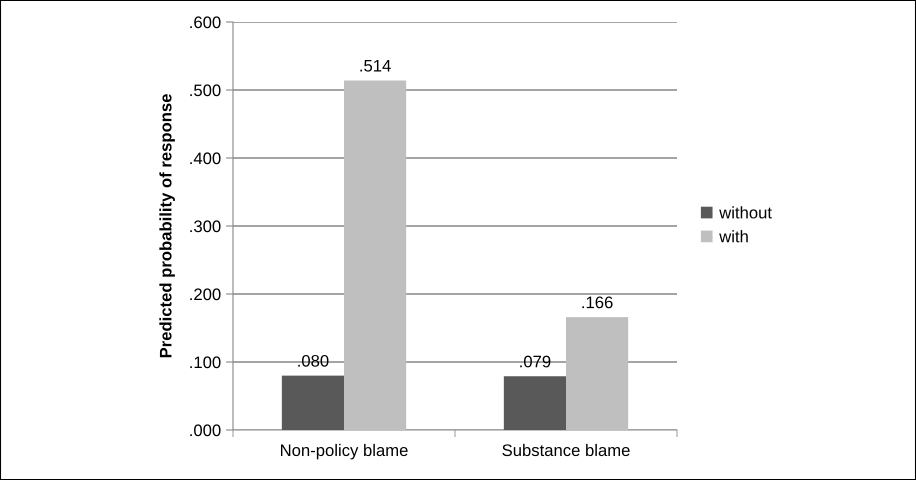 The image size is (916, 480). Describe the element at coordinates (205, 158) in the screenshot. I see `y-tick-label: .400` at that location.